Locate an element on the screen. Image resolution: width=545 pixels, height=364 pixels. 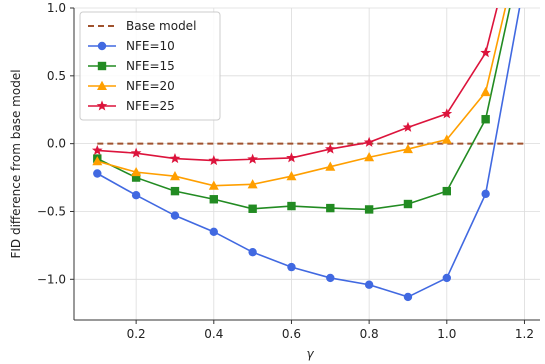
legend-item: Base model is located at coordinates (142, 26).